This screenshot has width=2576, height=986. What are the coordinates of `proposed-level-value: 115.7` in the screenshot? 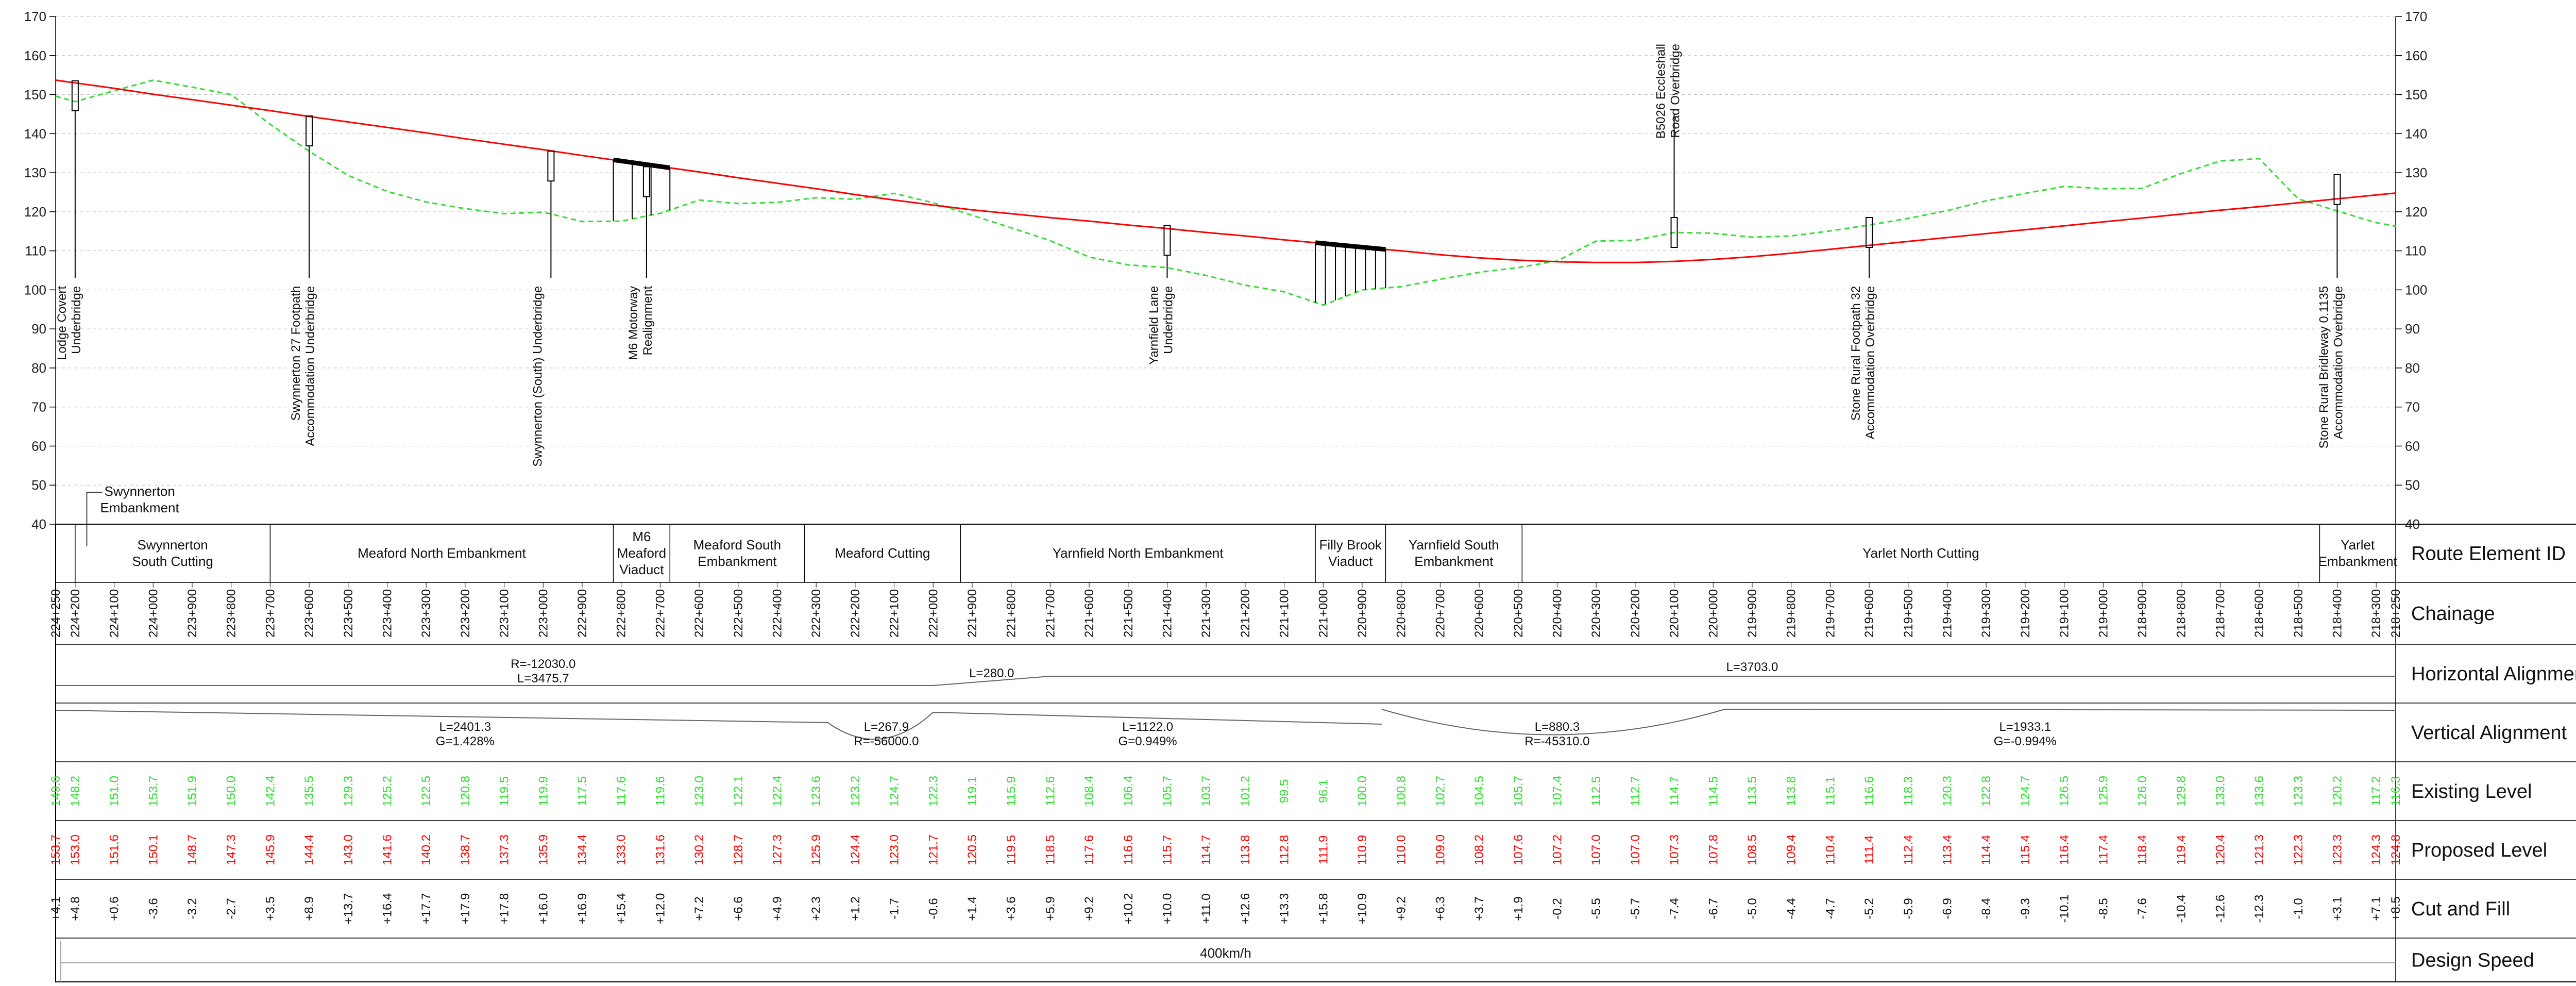 It's located at (1167, 850).